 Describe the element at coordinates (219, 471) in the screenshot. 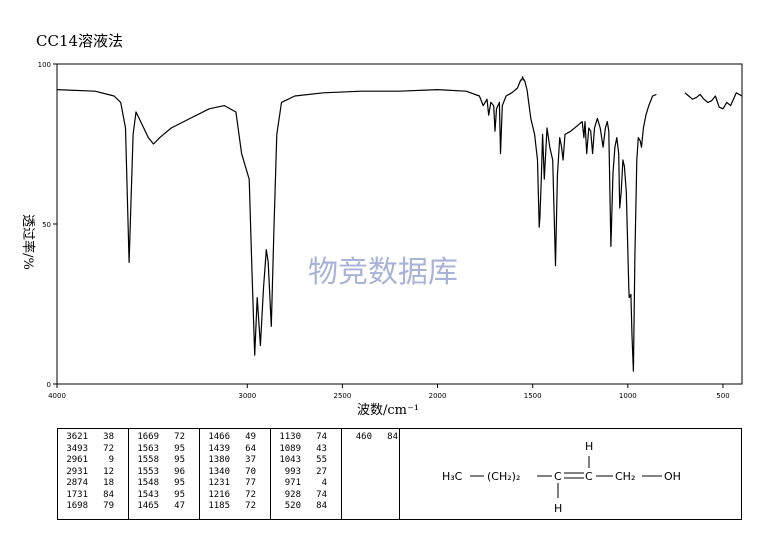

I see `peak-wavenumber: 1340` at that location.